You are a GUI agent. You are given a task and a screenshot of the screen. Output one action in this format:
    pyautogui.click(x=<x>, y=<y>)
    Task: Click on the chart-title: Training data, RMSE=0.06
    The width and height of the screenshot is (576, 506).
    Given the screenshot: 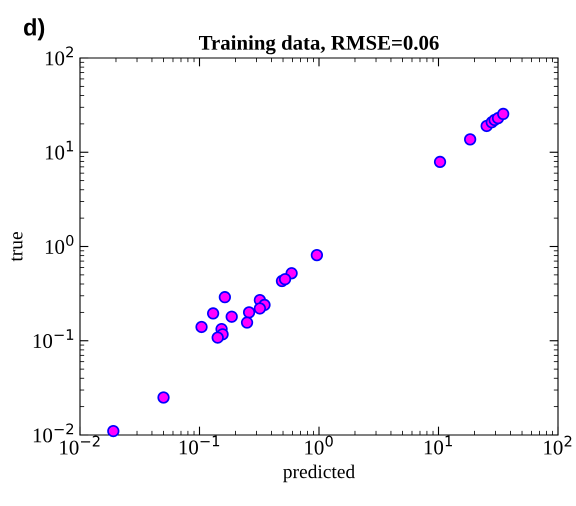 What is the action you would take?
    pyautogui.click(x=318, y=44)
    